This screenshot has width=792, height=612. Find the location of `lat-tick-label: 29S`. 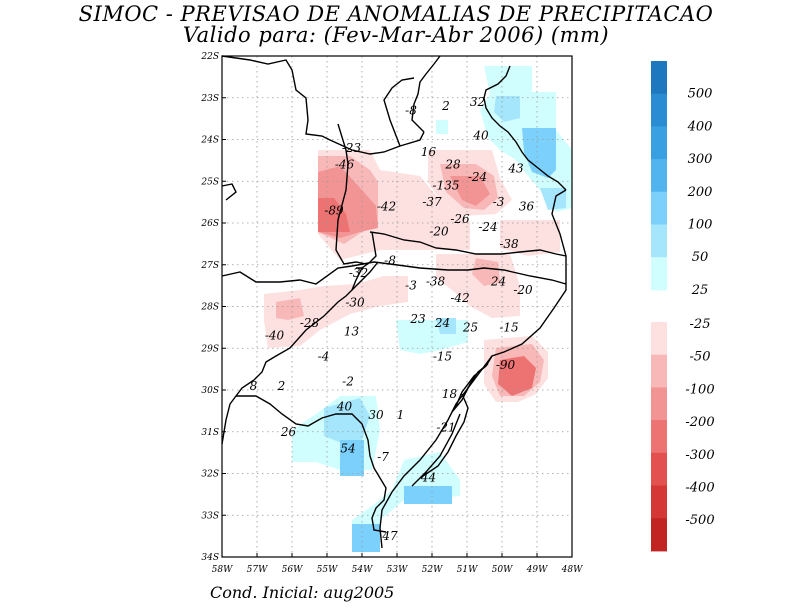

lat-tick-label: 29S is located at coordinates (209, 349).